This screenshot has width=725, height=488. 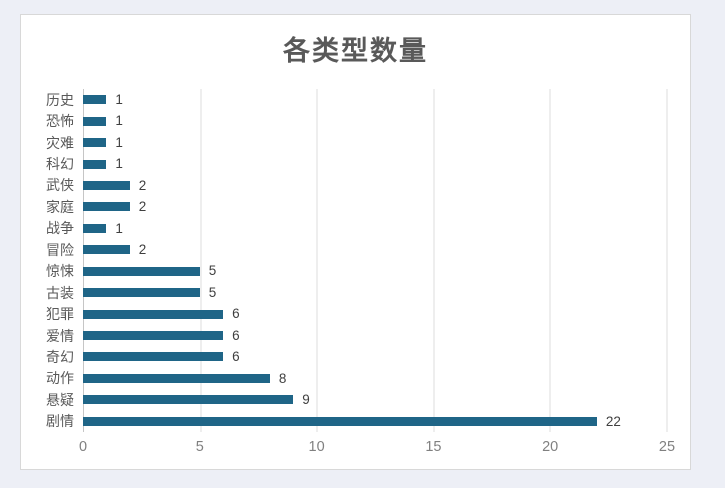 What do you see at coordinates (306, 400) in the screenshot?
I see `value-label: 9` at bounding box center [306, 400].